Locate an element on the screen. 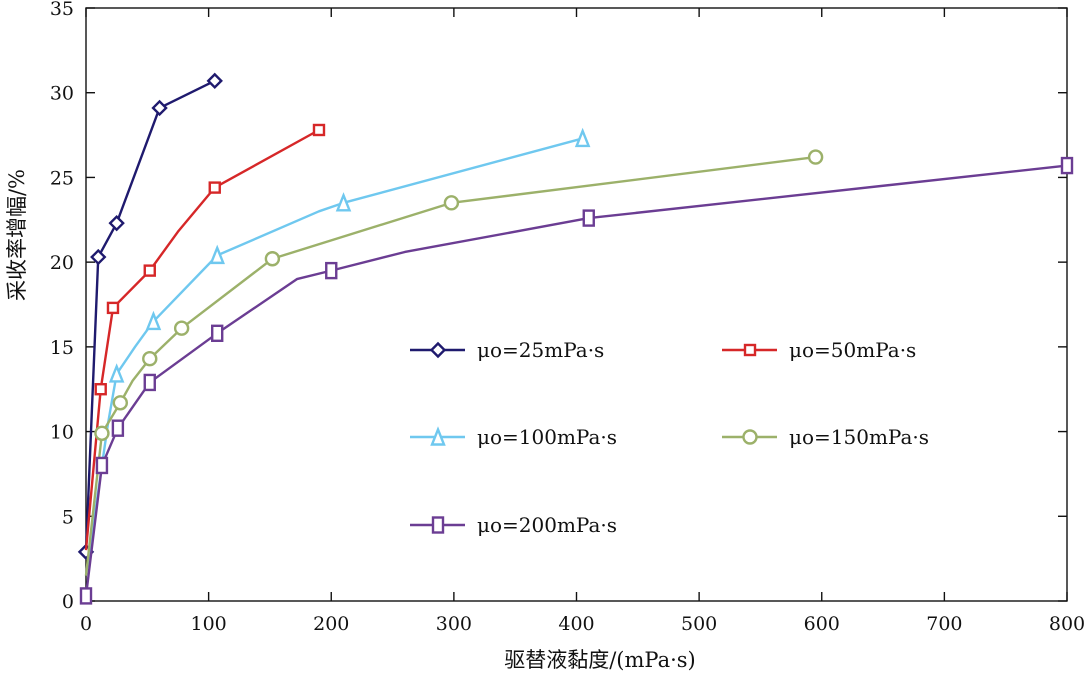 The height and width of the screenshot is (673, 1090). x-tick-label: 700 is located at coordinates (944, 624).